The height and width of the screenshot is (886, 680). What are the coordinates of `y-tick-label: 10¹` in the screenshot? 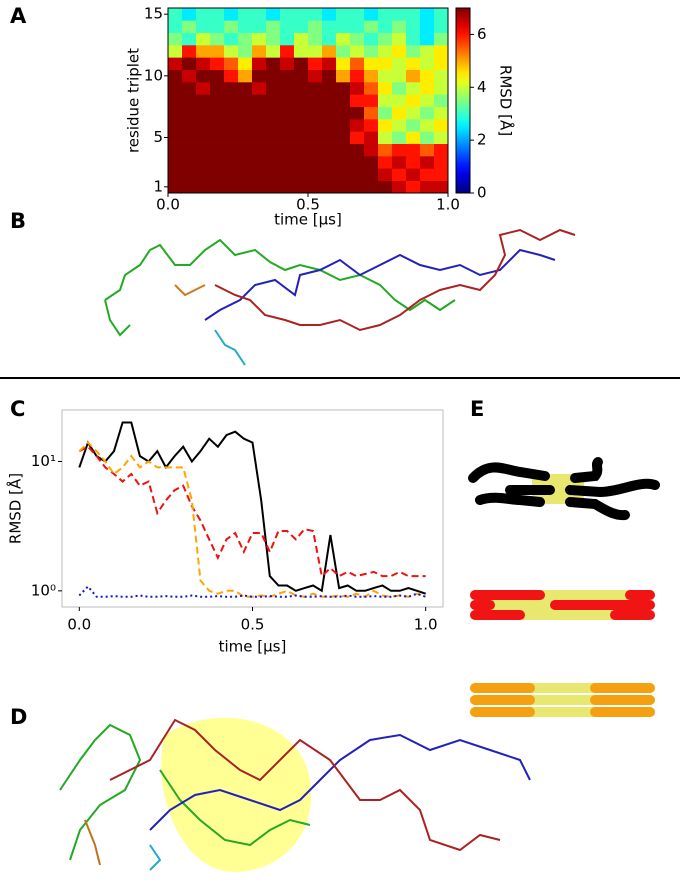 It's located at (43, 461).